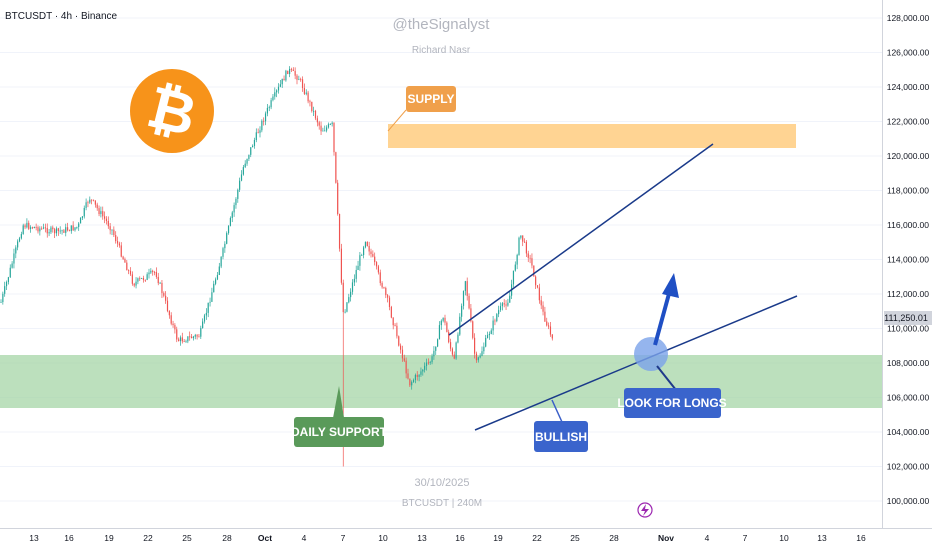 This screenshot has width=932, height=555. What do you see at coordinates (908, 87) in the screenshot?
I see `price-tick-label: 124,000.00` at bounding box center [908, 87].